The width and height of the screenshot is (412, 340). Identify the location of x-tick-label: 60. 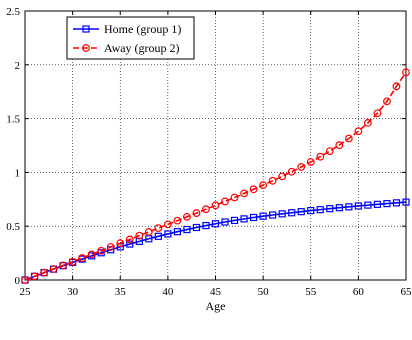
(359, 292).